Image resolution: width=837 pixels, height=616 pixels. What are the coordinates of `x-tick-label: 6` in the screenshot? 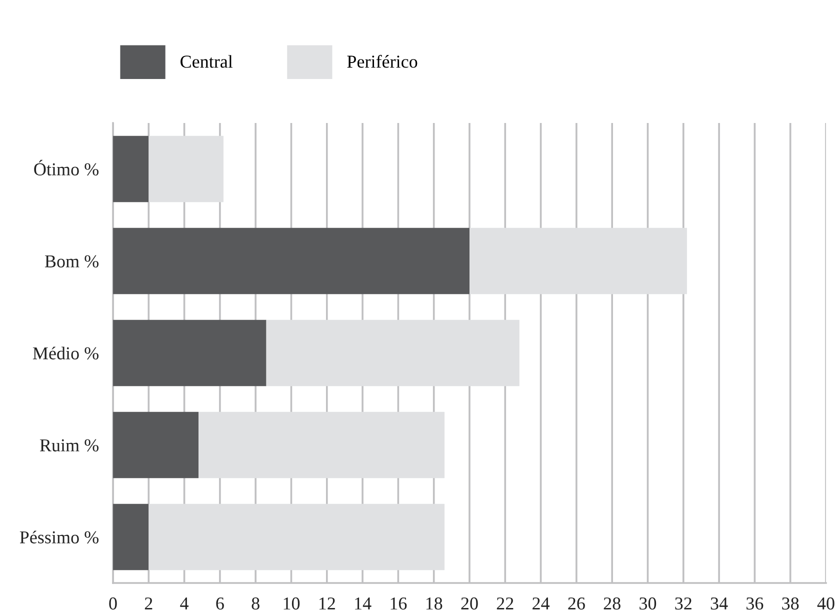 It's located at (220, 603).